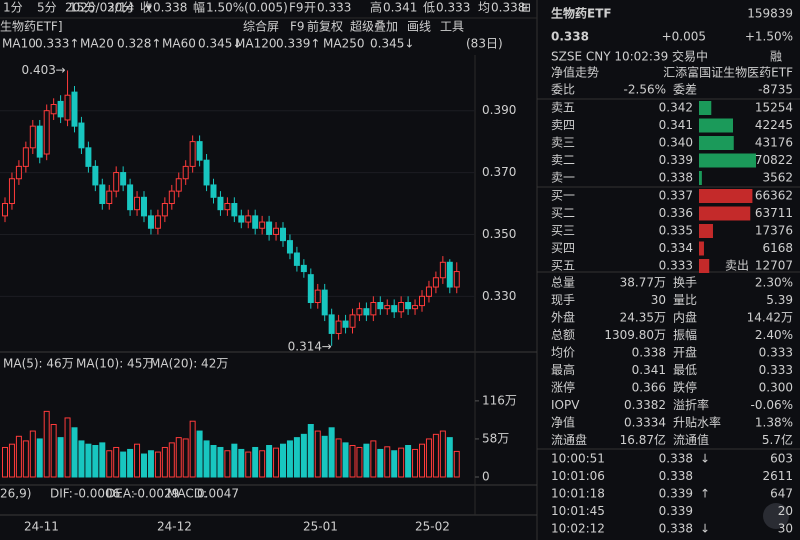 The image size is (800, 540). What do you see at coordinates (297, 27) in the screenshot?
I see `menu-item: F9` at bounding box center [297, 27].